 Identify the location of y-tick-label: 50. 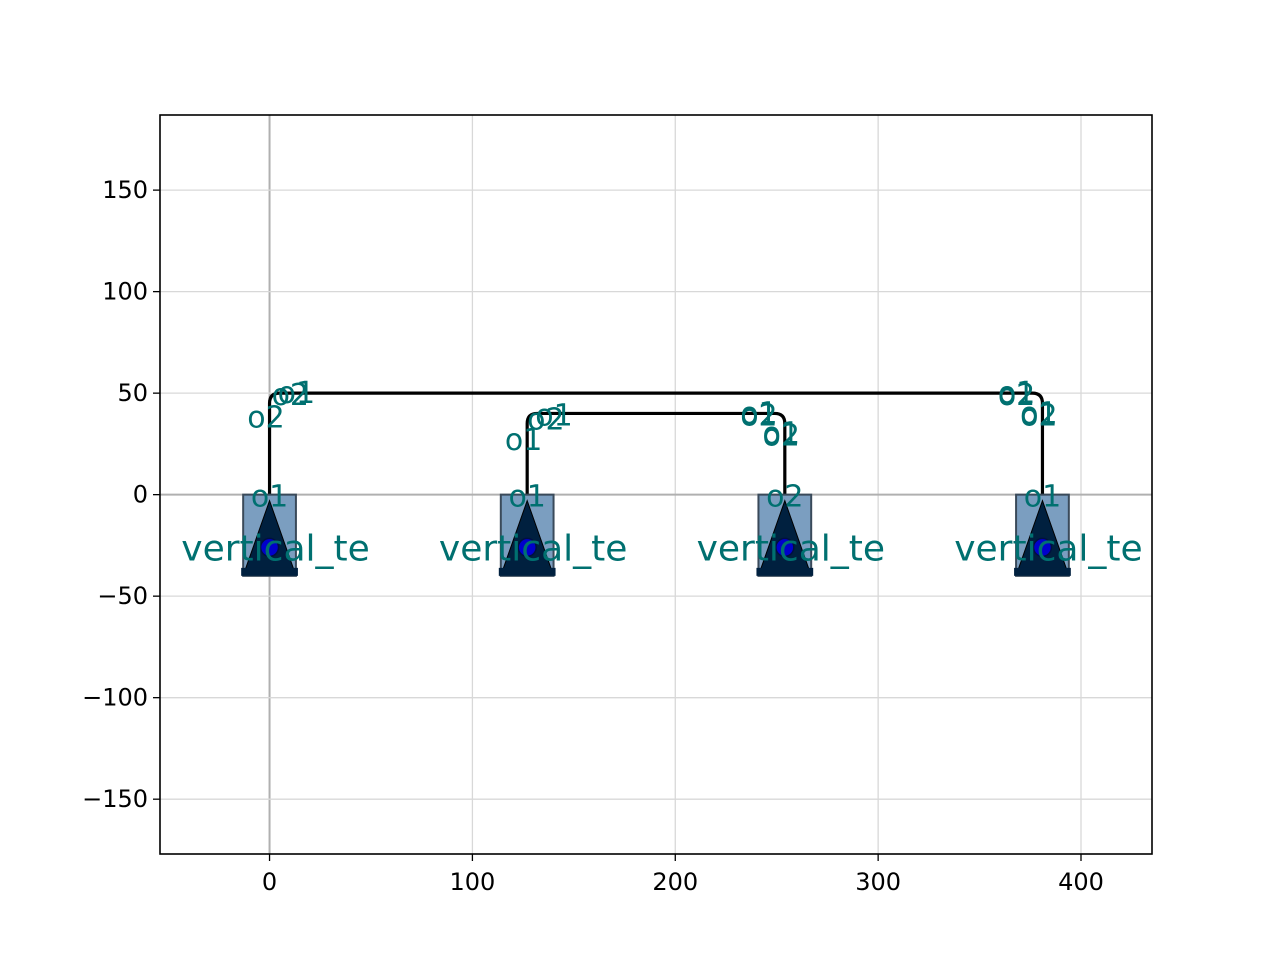
(132, 393).